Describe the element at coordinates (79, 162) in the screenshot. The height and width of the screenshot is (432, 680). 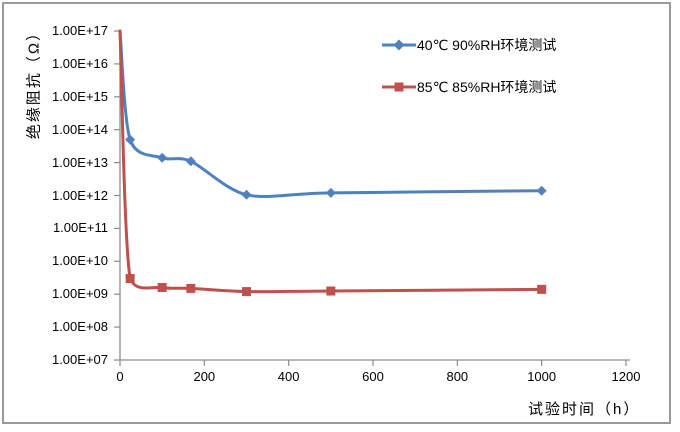
I see `y-tick-label: 1.00E+13` at that location.